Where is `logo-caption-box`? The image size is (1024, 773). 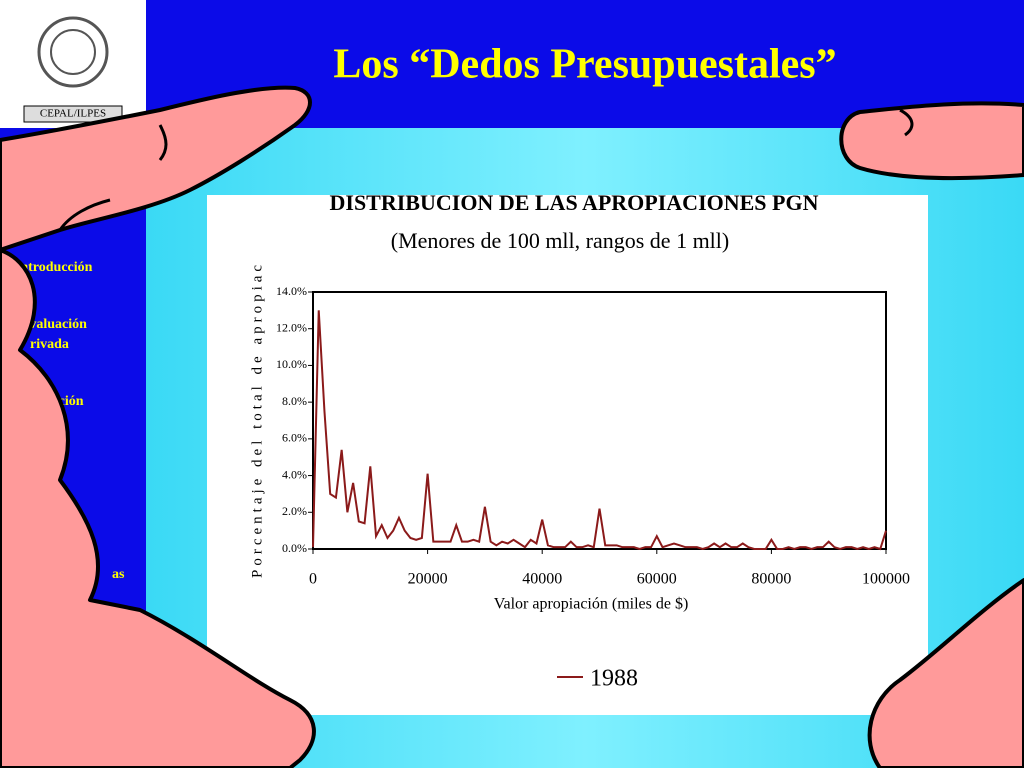 logo-caption-box is located at coordinates (73, 114).